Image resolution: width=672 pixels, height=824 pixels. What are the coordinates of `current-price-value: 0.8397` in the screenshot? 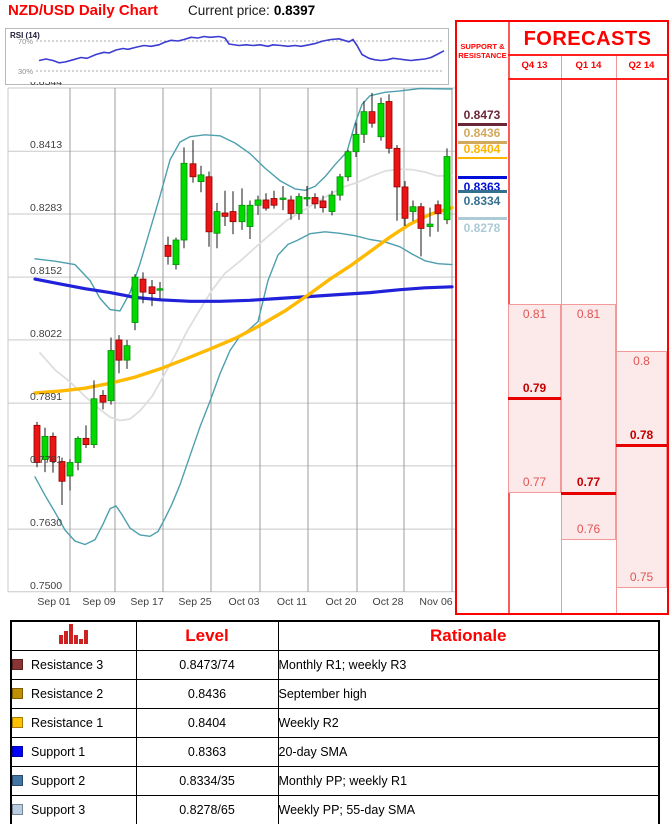 It's located at (294, 10).